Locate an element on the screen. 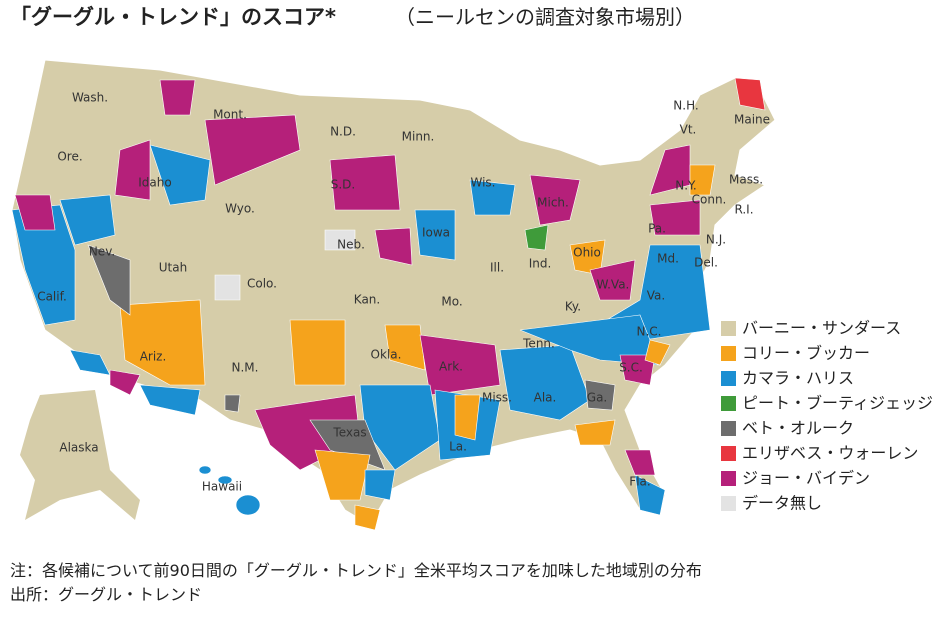  state-label: Wyo. is located at coordinates (240, 209).